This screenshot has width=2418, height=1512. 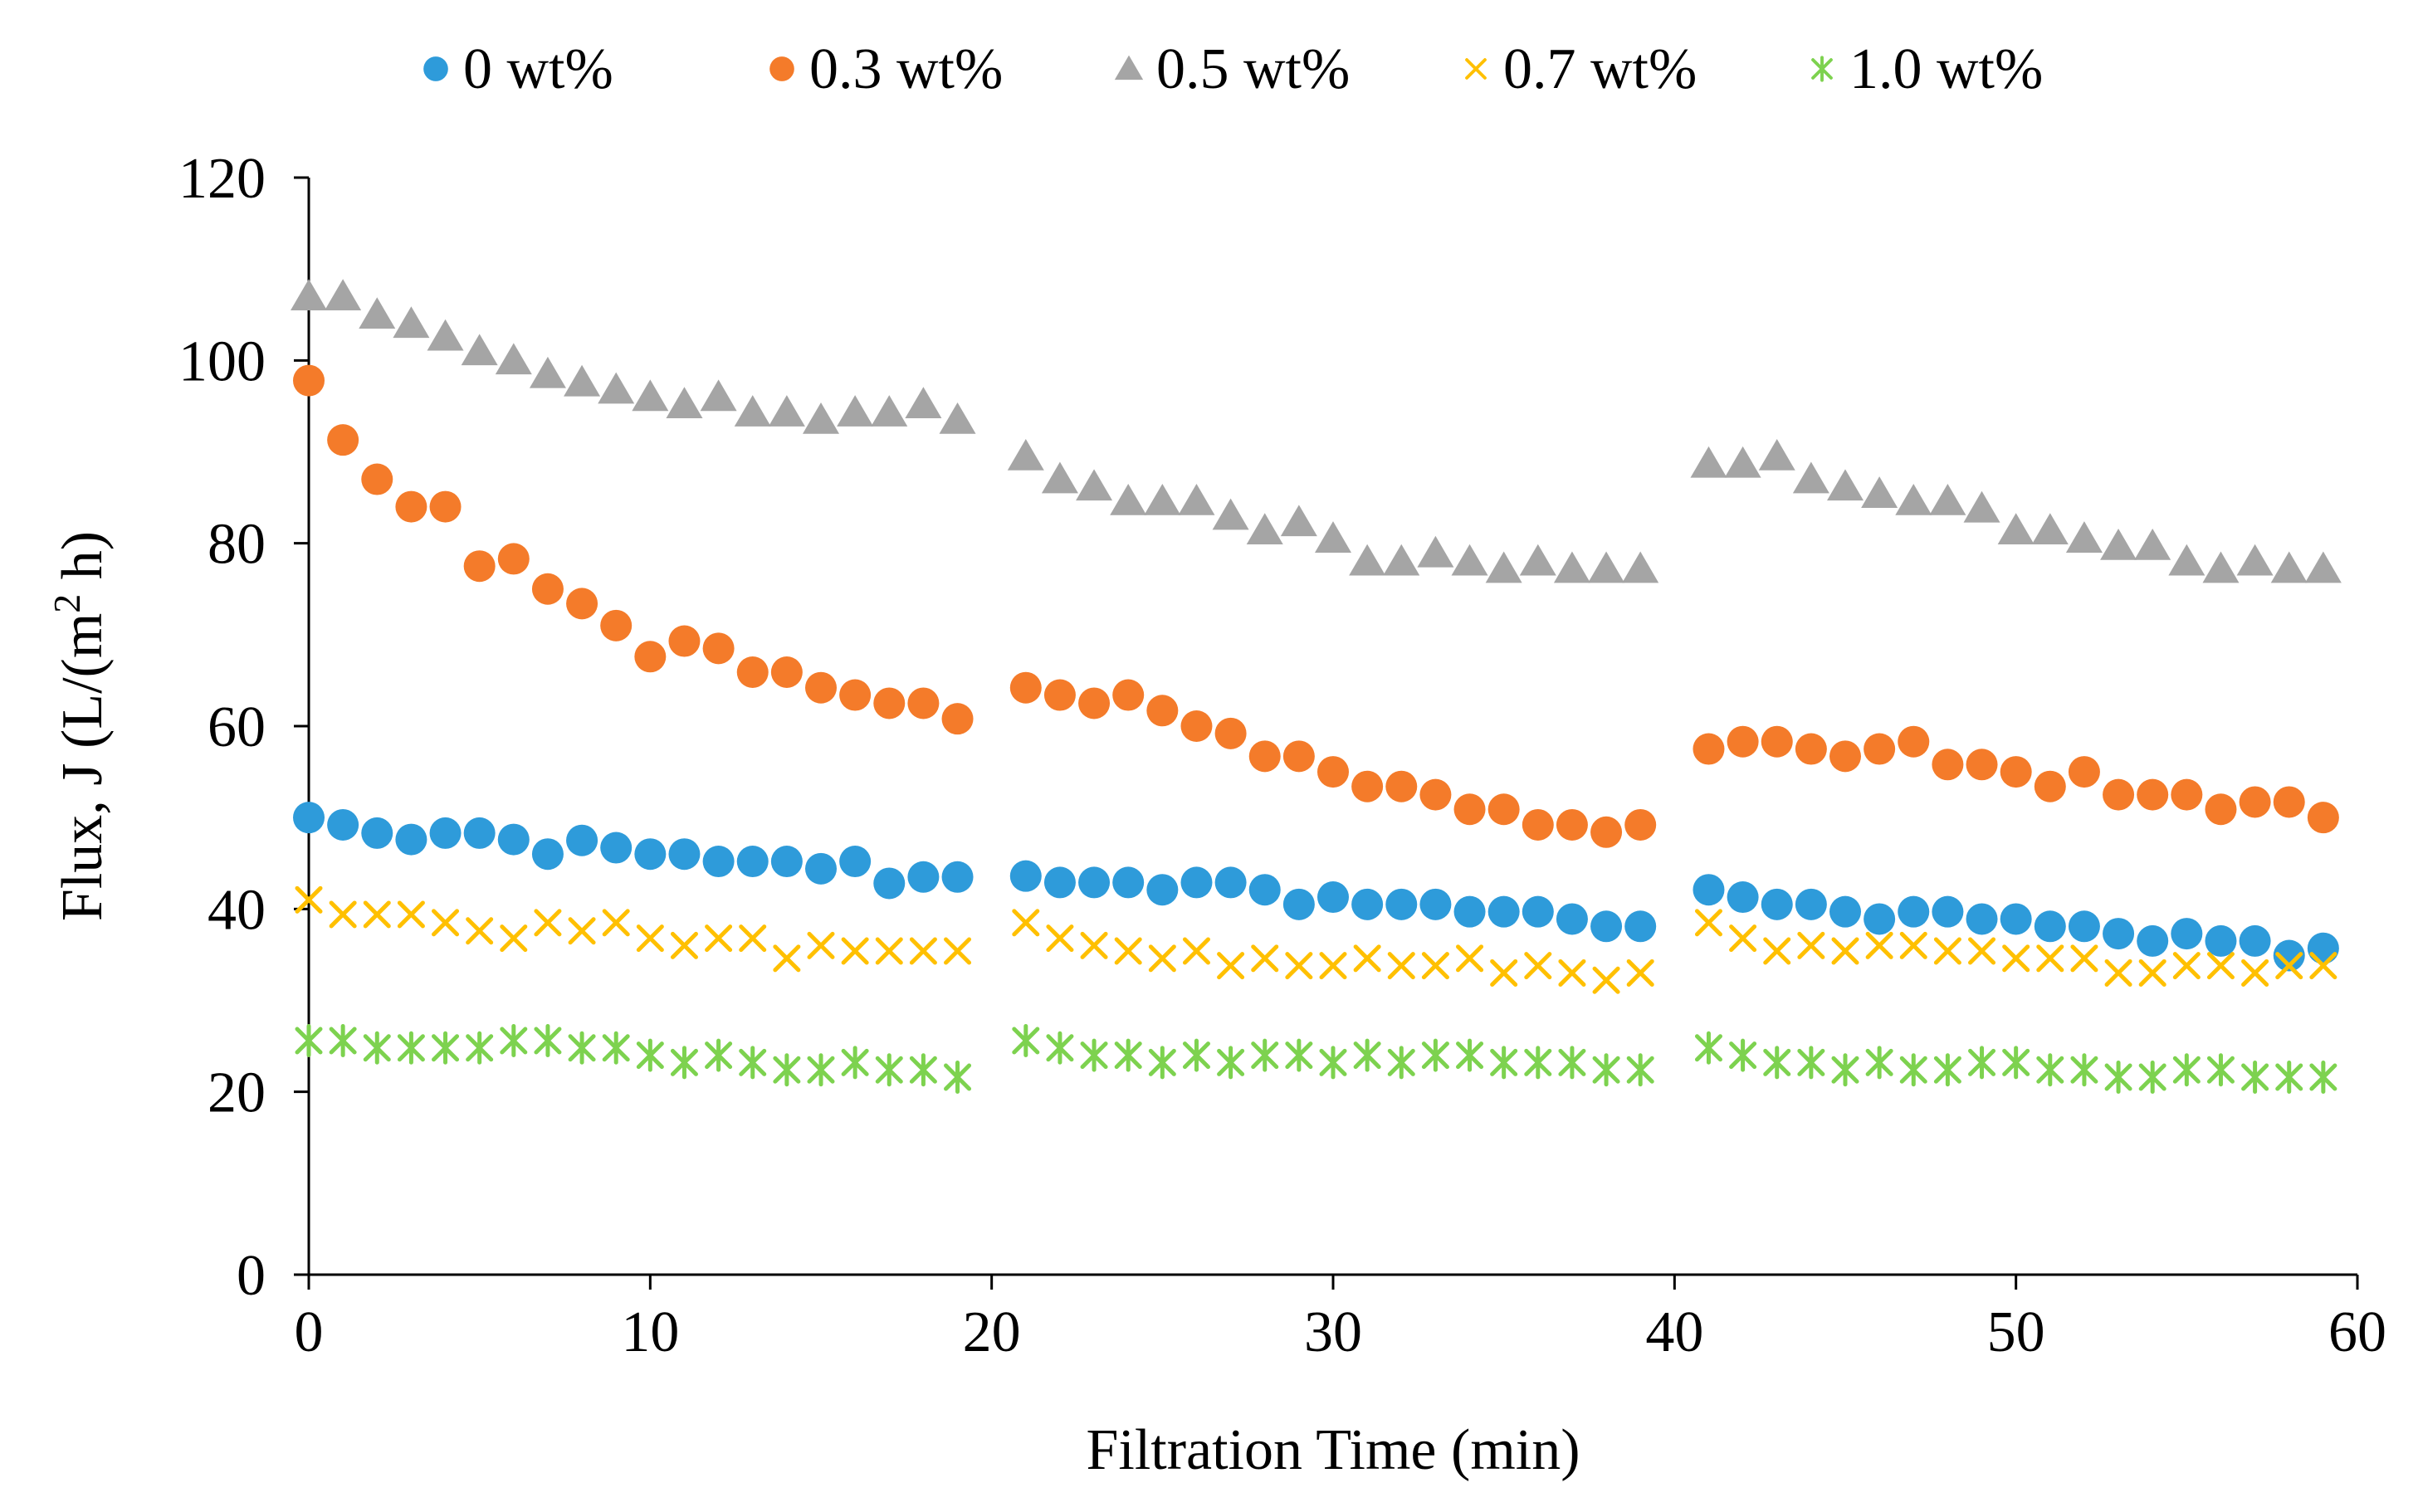 I want to click on x-tick-label: 50, so click(x=2016, y=1332).